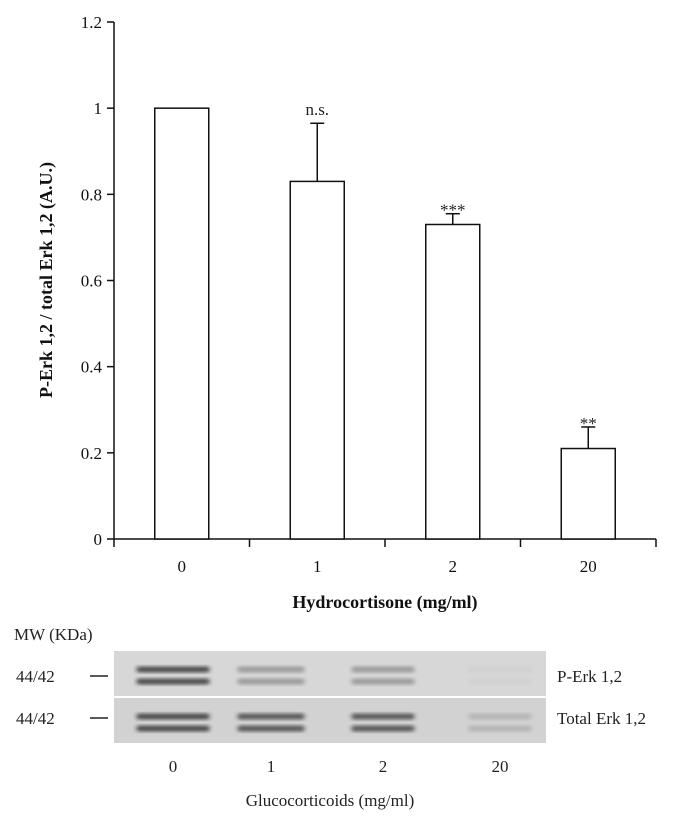 This screenshot has width=683, height=824. I want to click on y-tick-label: 0.2, so click(91, 453).